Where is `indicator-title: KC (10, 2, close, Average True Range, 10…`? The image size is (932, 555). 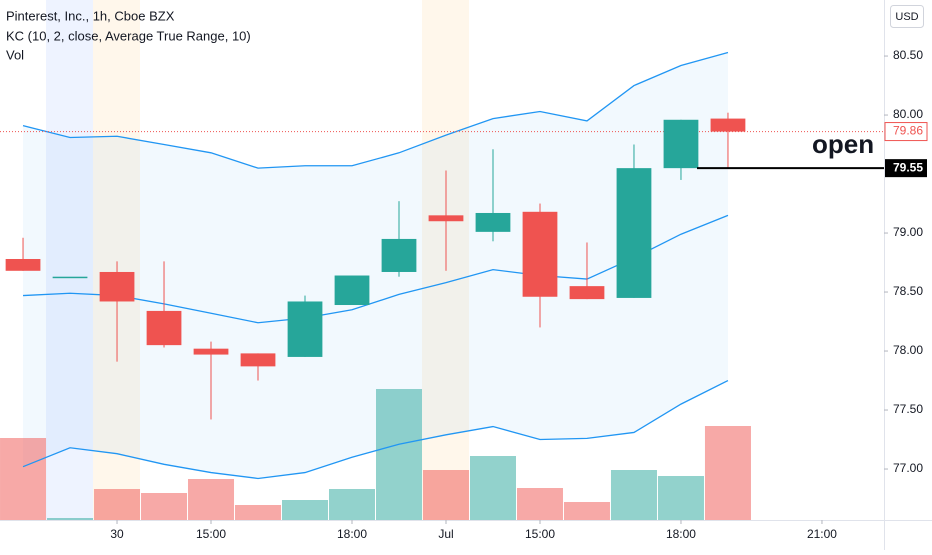
indicator-title: KC (10, 2, close, Average True Range, 10… is located at coordinates (128, 35).